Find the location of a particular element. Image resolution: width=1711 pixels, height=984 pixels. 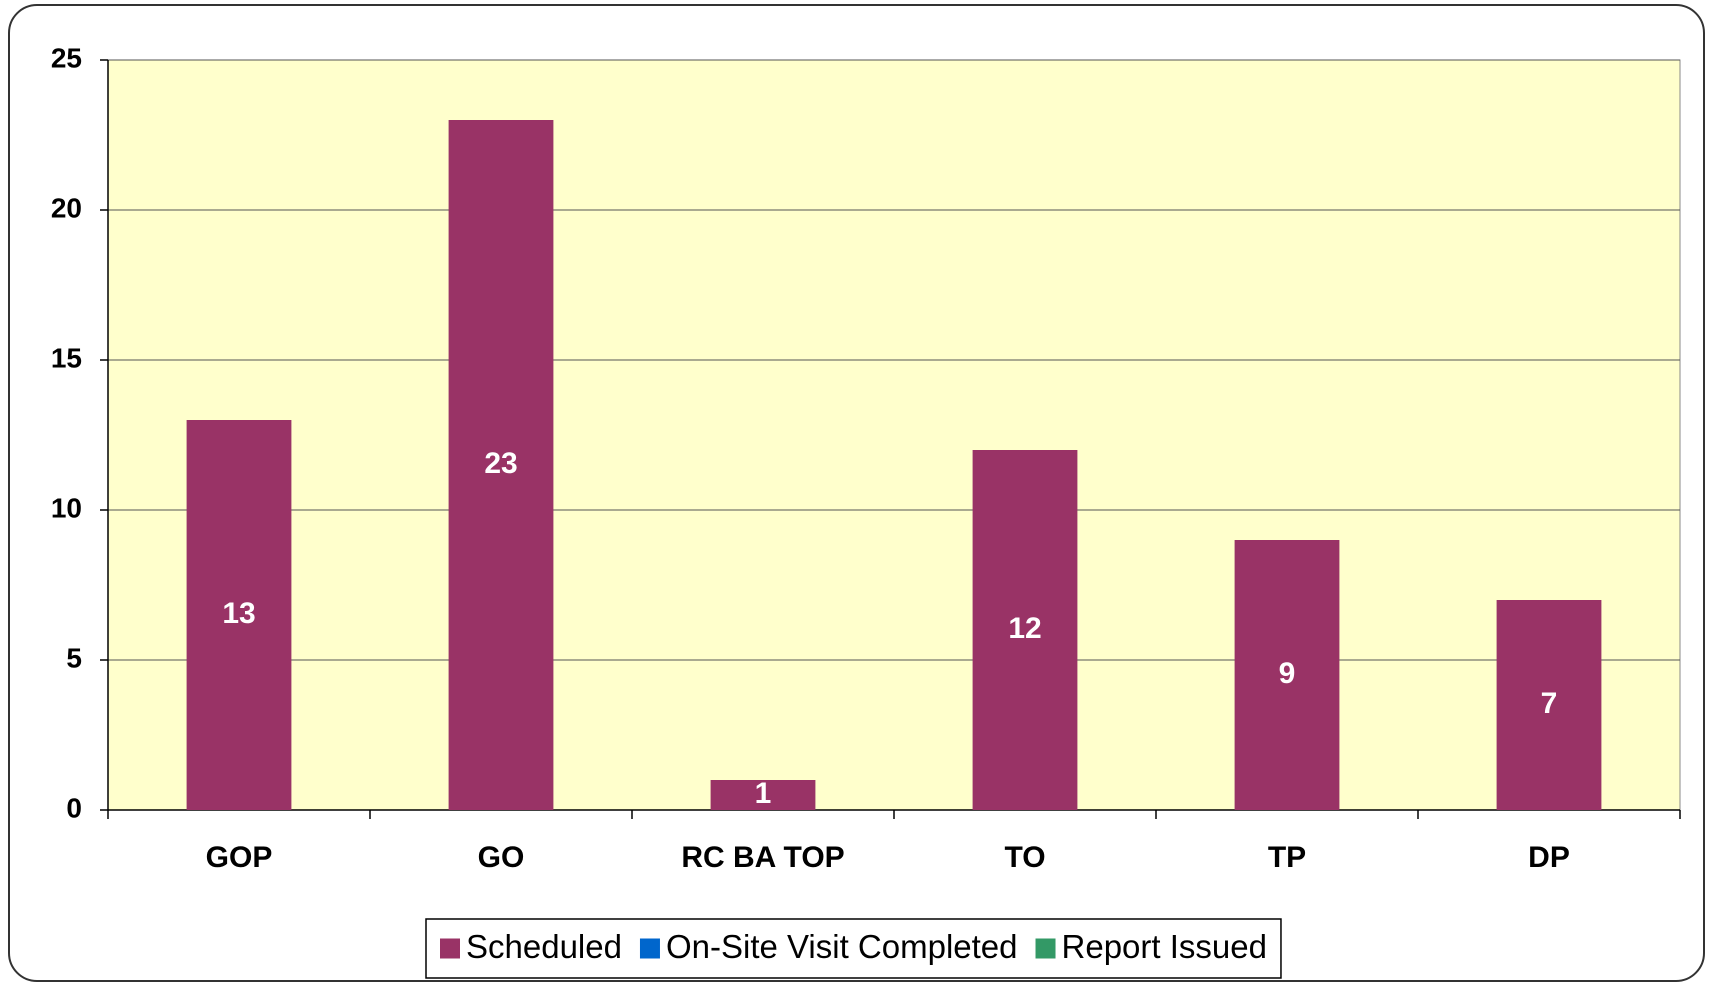

data-label: 9 is located at coordinates (1287, 673).